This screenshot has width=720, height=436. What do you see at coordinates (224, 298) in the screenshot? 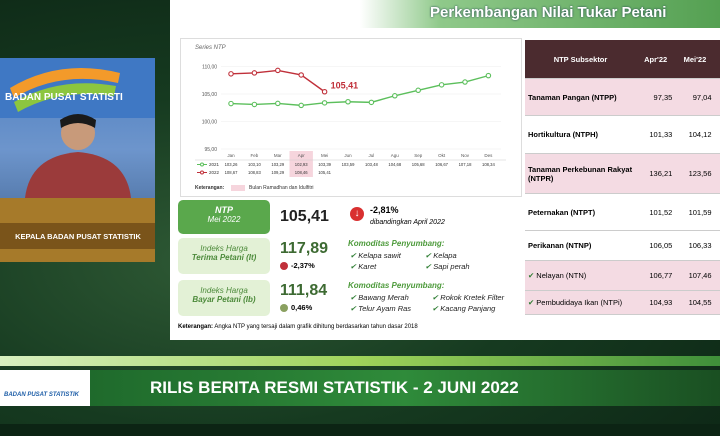
I see `index-box: Indeks Harga Bayar Petani (Ib)` at bounding box center [224, 298].